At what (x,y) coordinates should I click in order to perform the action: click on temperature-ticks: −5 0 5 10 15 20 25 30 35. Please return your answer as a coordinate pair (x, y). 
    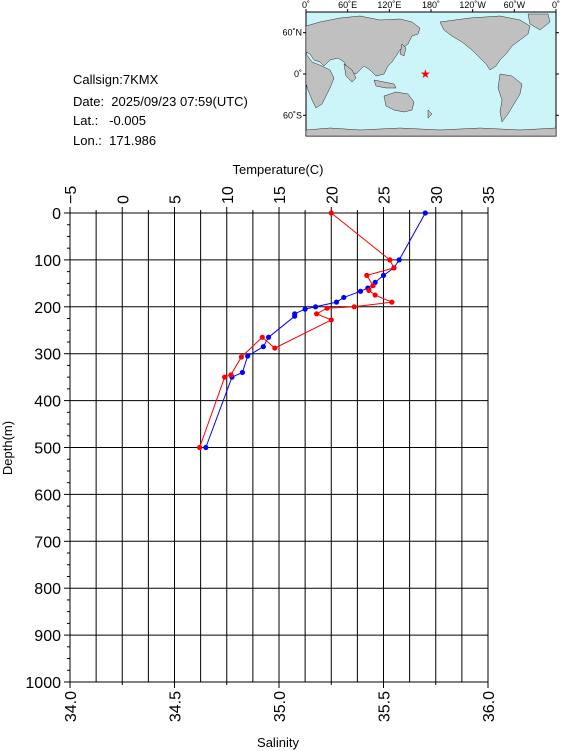
    Looking at the image, I should click on (280, 199).